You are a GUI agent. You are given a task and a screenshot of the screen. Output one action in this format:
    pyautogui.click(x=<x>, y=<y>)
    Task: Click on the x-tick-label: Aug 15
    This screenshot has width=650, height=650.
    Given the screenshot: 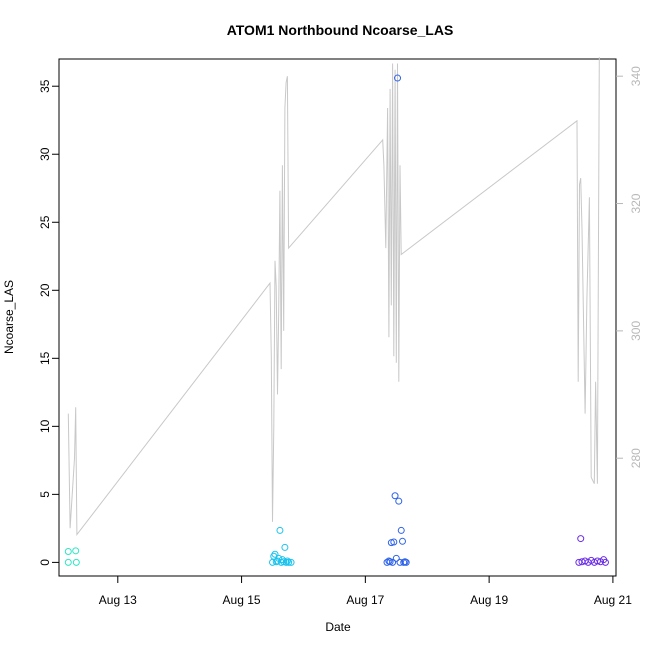 What is the action you would take?
    pyautogui.click(x=242, y=600)
    